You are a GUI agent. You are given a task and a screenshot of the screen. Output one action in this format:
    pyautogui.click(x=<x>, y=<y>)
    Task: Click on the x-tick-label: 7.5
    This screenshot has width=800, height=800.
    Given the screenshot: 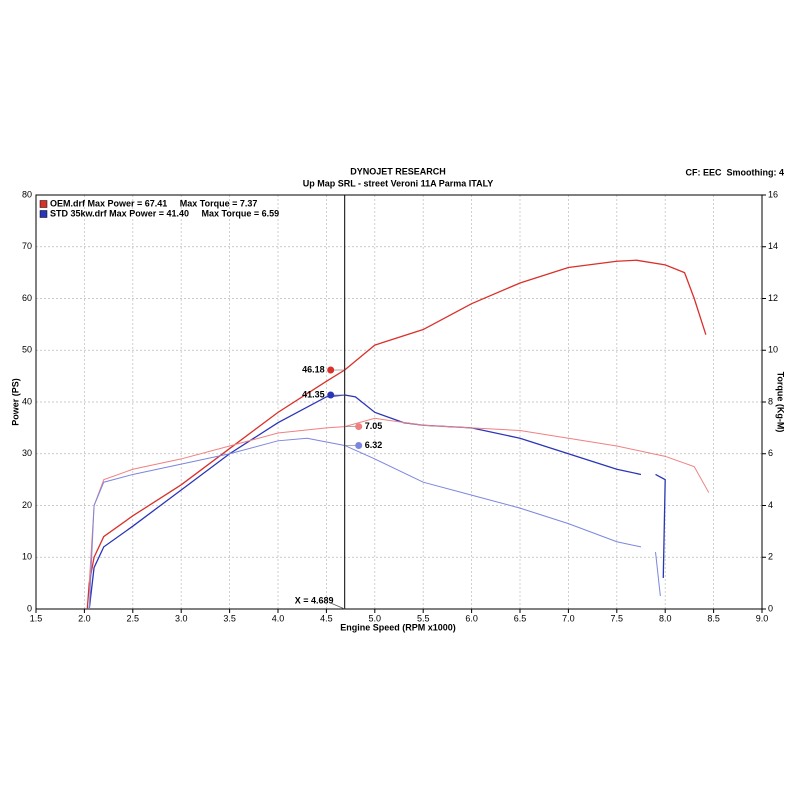 What is the action you would take?
    pyautogui.click(x=617, y=618)
    